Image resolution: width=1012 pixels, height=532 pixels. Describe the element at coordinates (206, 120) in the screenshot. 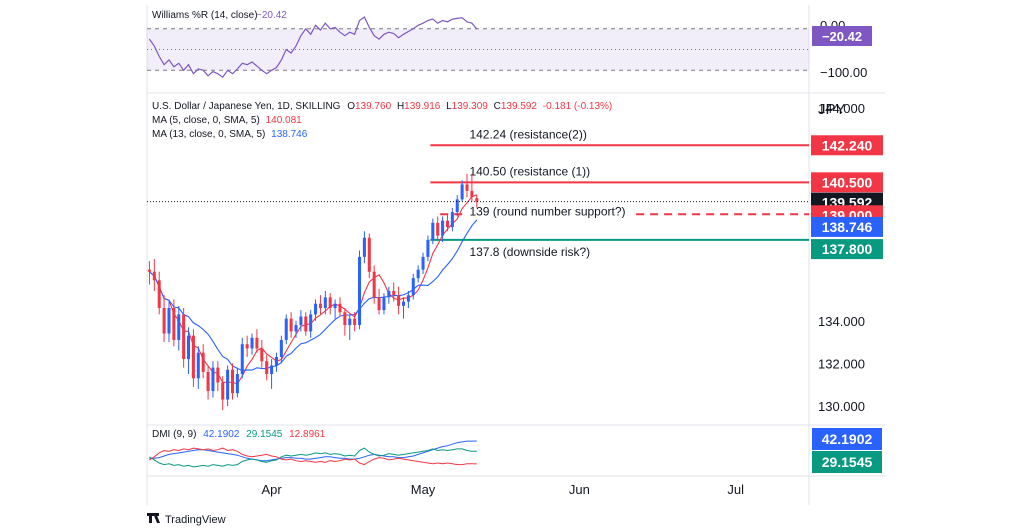

I see `ma5-name: MA (5, close, 0, SMA, 5)` at that location.